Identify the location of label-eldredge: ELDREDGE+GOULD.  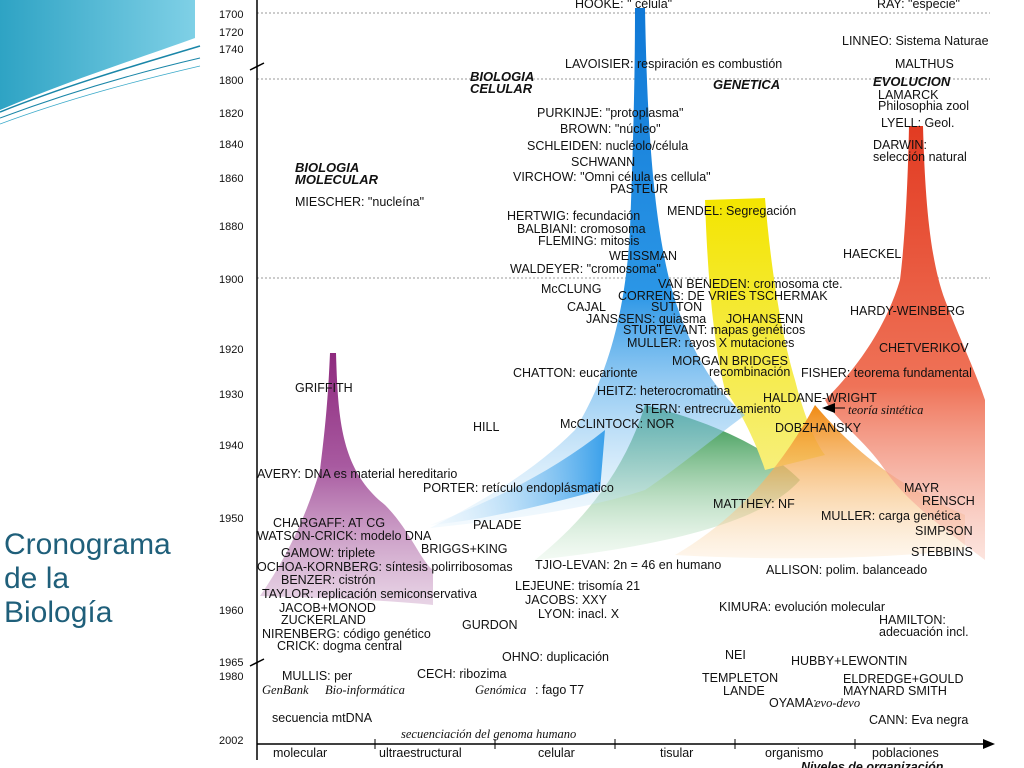
(903, 679).